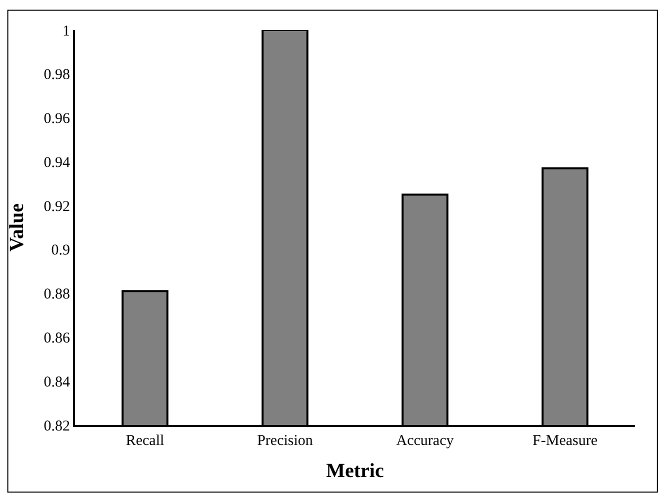 The width and height of the screenshot is (665, 495). What do you see at coordinates (60, 250) in the screenshot?
I see `y-tick-label: 0.9` at bounding box center [60, 250].